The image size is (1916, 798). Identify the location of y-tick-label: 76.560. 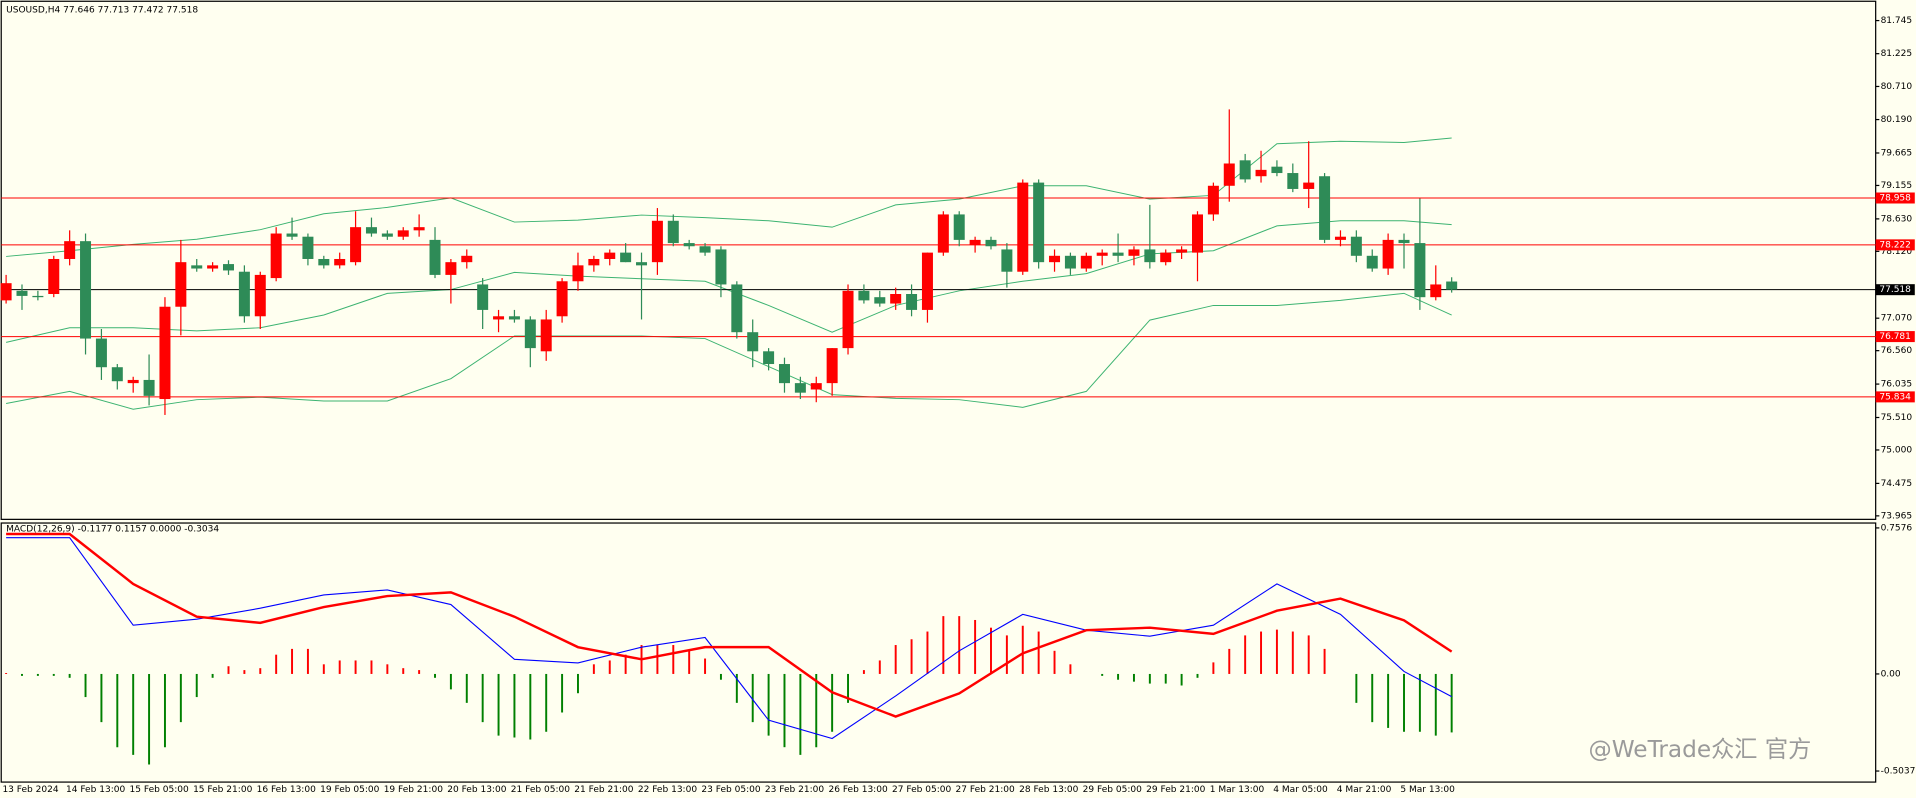
(1897, 351).